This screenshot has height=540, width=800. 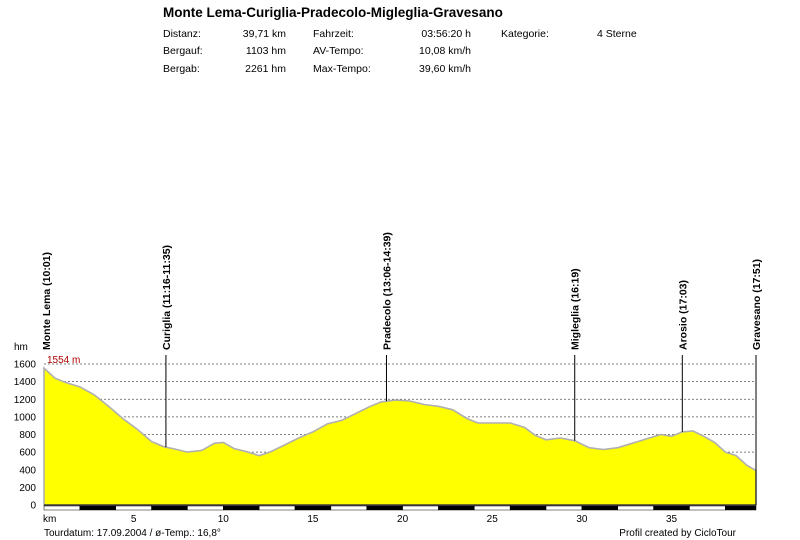 What do you see at coordinates (264, 34) in the screenshot?
I see `distance-value: 39,71 km` at bounding box center [264, 34].